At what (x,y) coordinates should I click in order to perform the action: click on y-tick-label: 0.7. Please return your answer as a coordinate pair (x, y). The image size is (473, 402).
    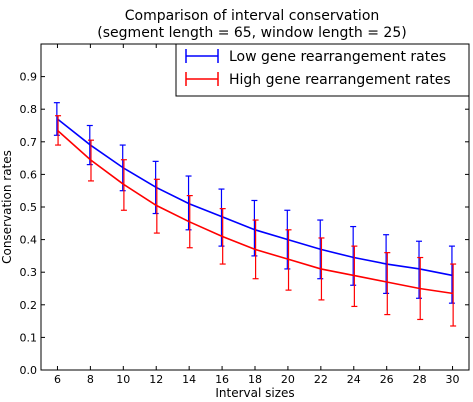
    Looking at the image, I should click on (29, 142).